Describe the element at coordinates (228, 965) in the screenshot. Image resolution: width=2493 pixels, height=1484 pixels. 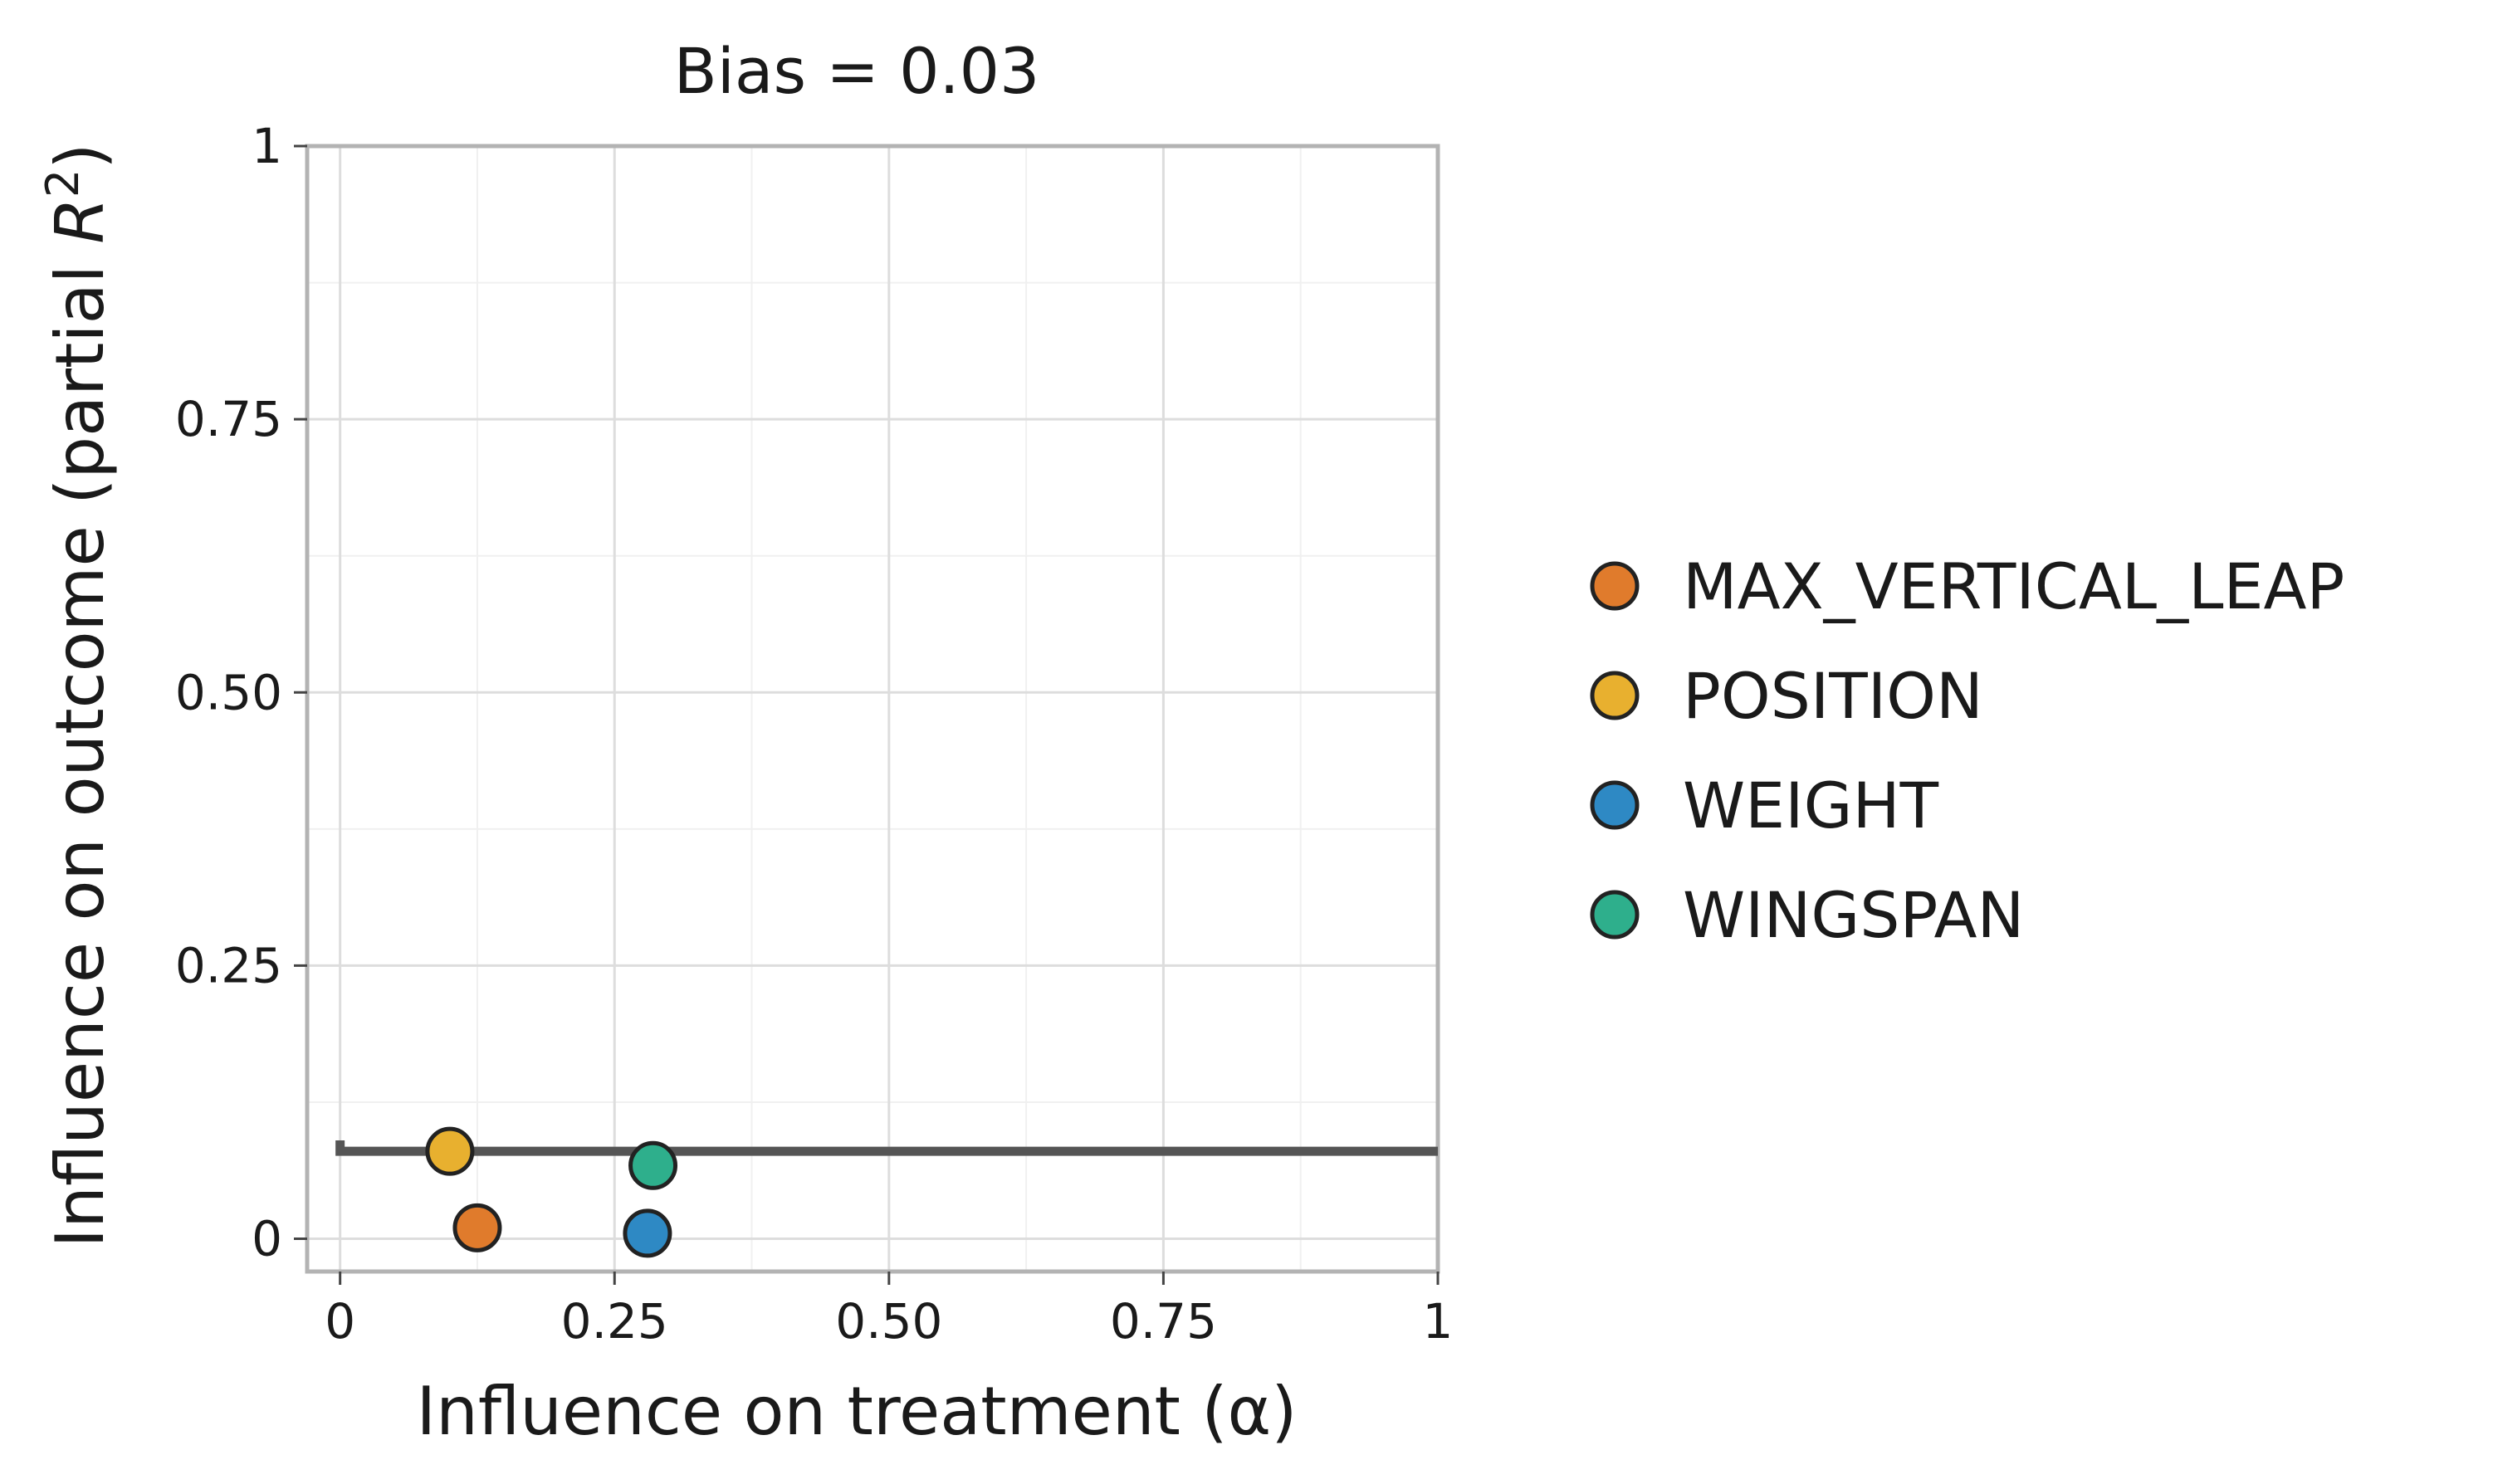
I see `y-tick-label: 0.25` at that location.